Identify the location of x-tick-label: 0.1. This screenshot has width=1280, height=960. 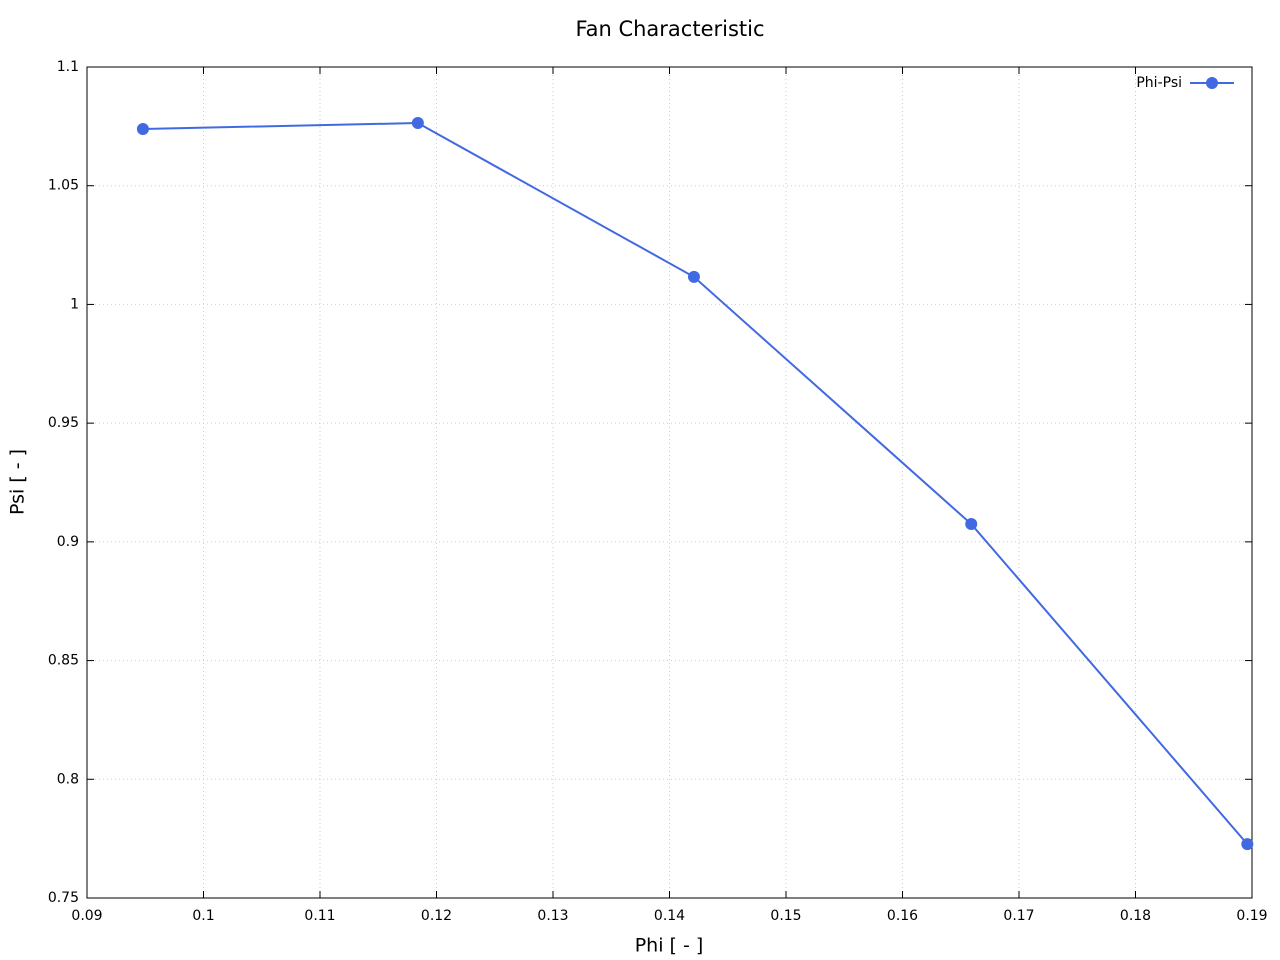
(203, 916).